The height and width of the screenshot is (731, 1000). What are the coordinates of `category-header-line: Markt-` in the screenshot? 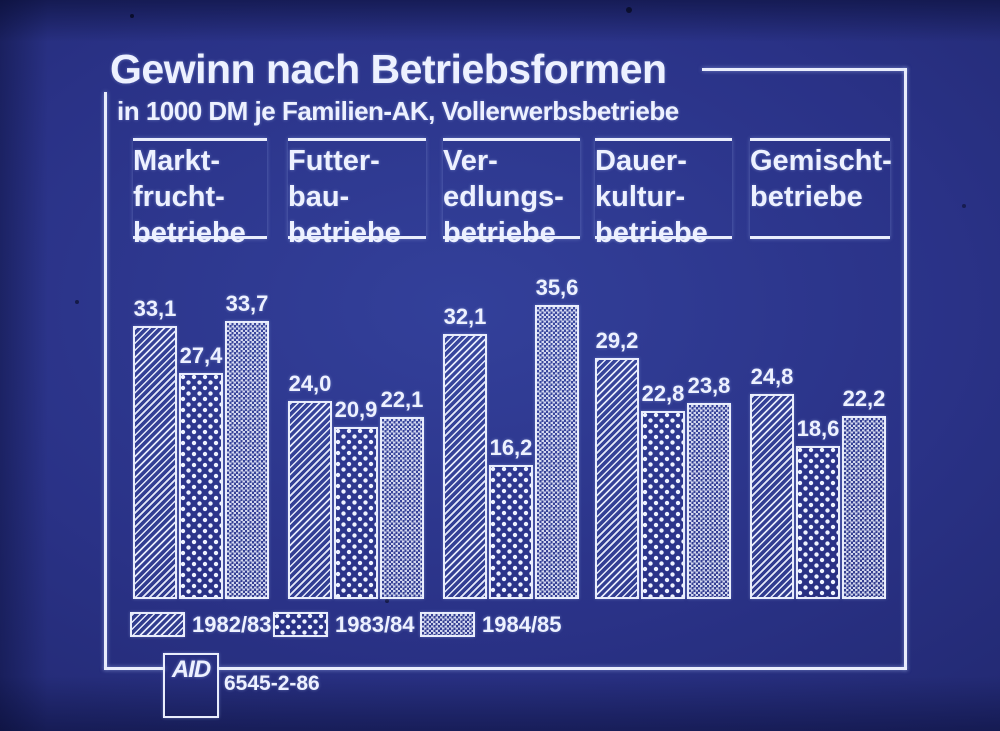 It's located at (177, 161).